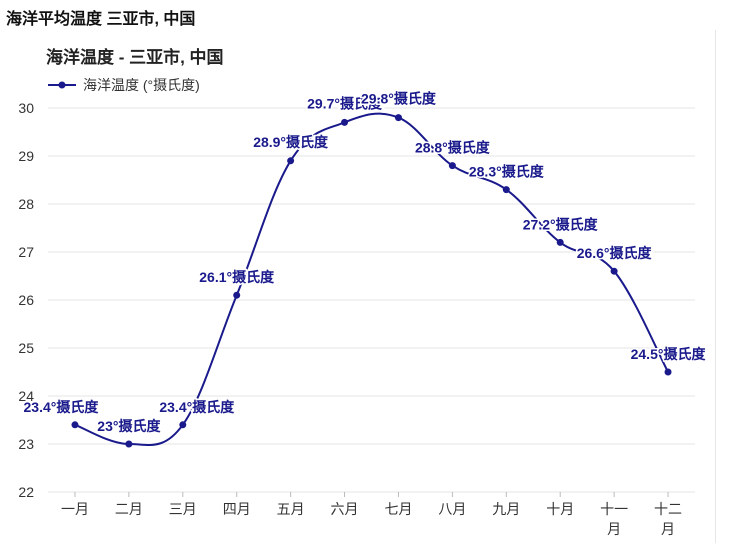 The width and height of the screenshot is (732, 548). I want to click on x-tick-label-line: 六月, so click(345, 509).